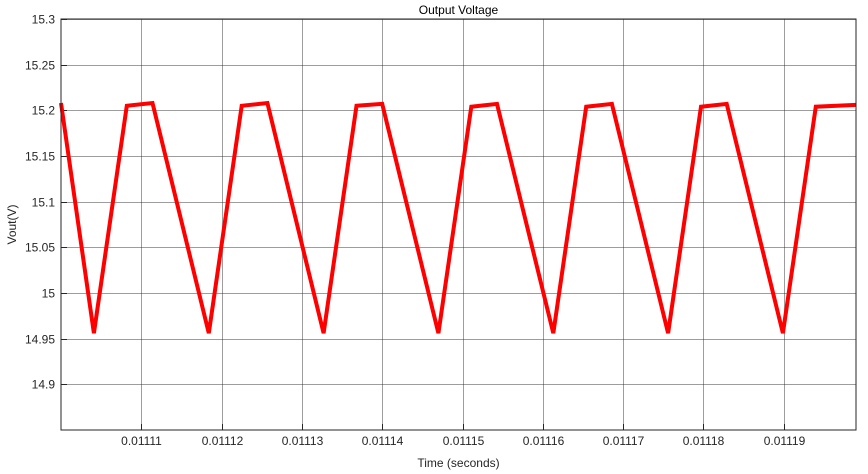 This screenshot has width=868, height=474. What do you see at coordinates (459, 10) in the screenshot?
I see `chart-title: Output Voltage` at bounding box center [459, 10].